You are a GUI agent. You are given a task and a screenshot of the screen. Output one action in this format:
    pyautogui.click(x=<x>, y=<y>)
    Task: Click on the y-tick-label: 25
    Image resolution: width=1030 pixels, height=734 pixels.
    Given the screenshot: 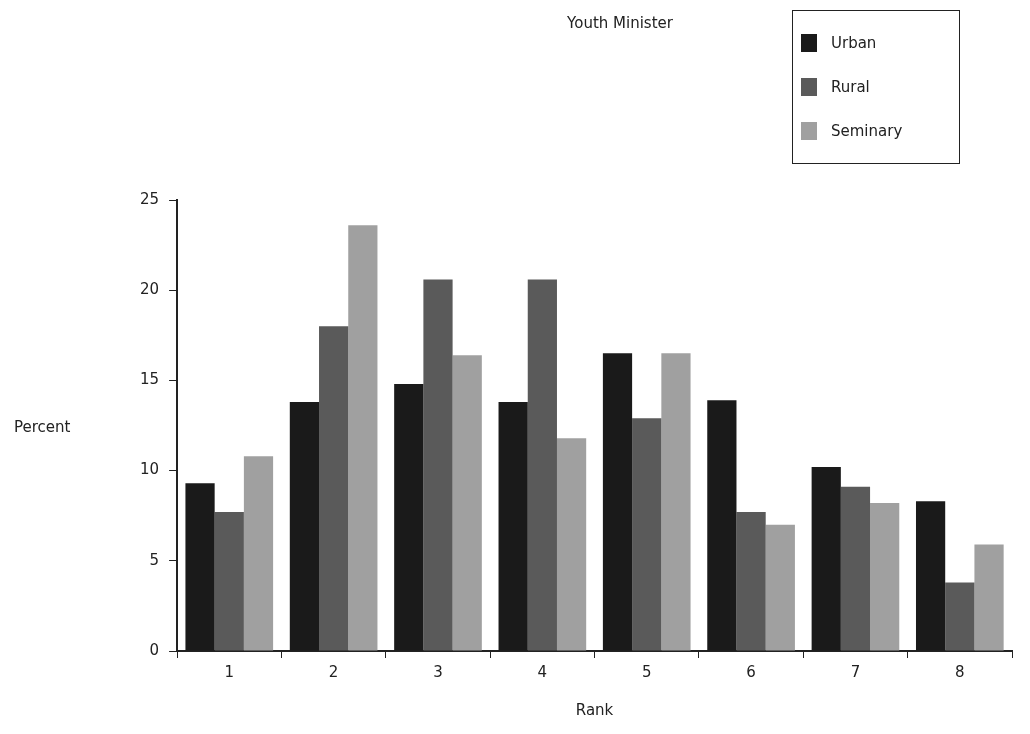 What is the action you would take?
    pyautogui.click(x=149, y=198)
    